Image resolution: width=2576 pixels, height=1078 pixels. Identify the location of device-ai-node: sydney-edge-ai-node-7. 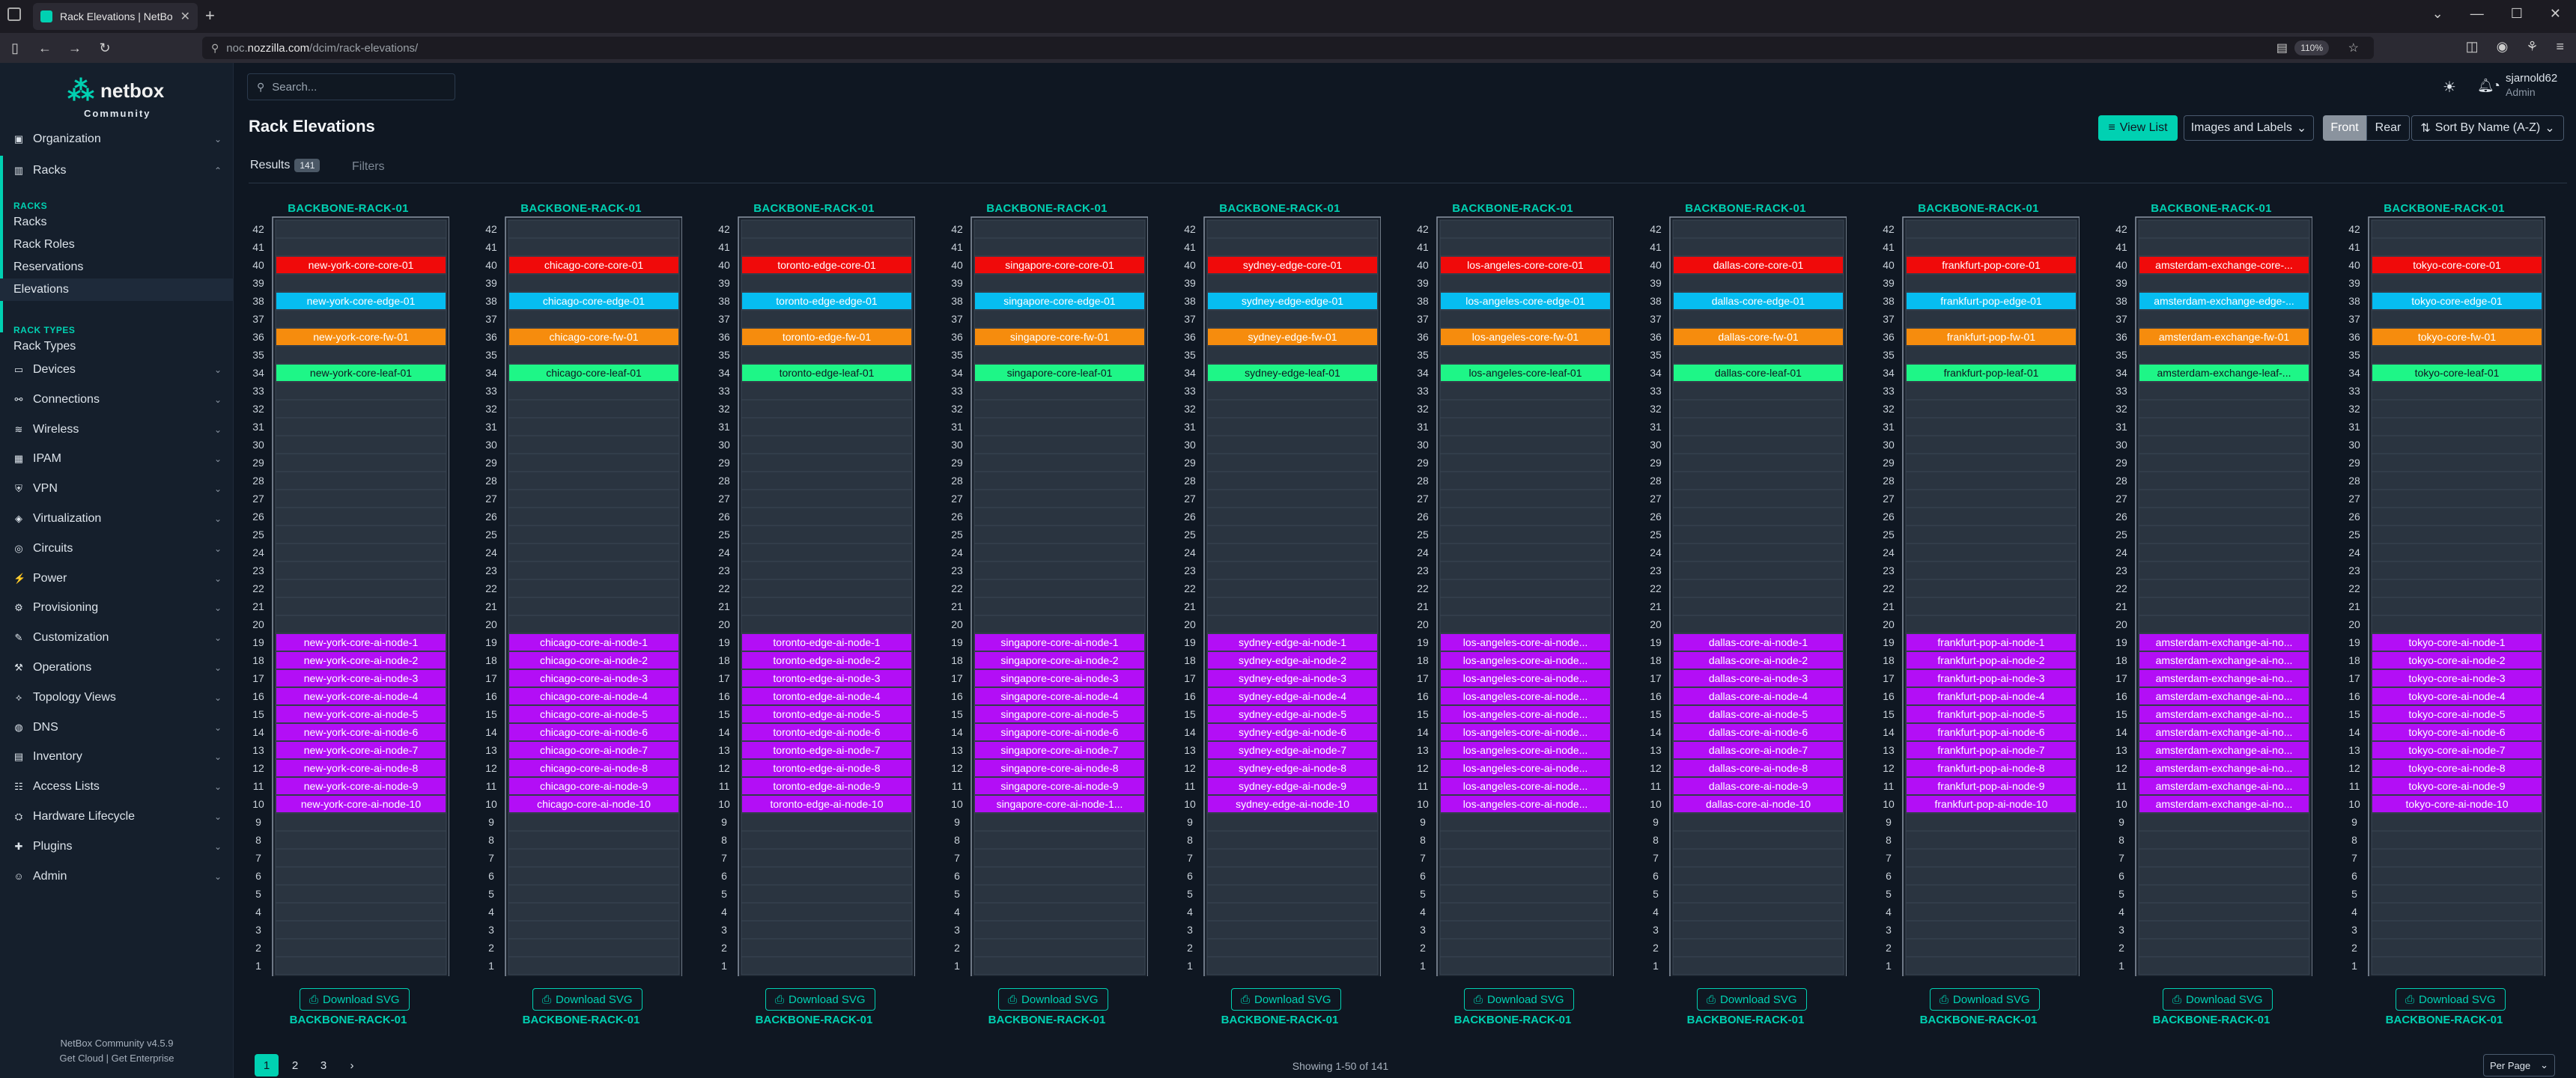
(1292, 750).